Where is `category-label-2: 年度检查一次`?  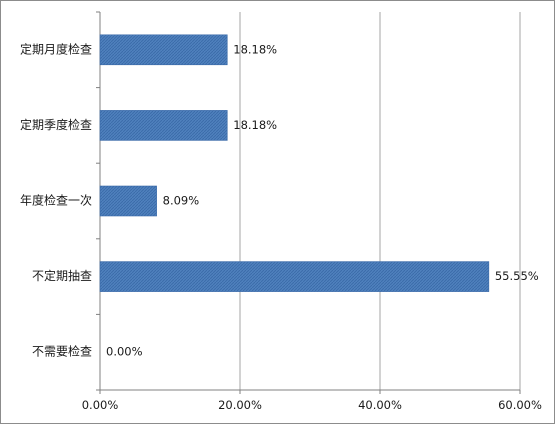 category-label-2: 年度检查一次 is located at coordinates (56, 200).